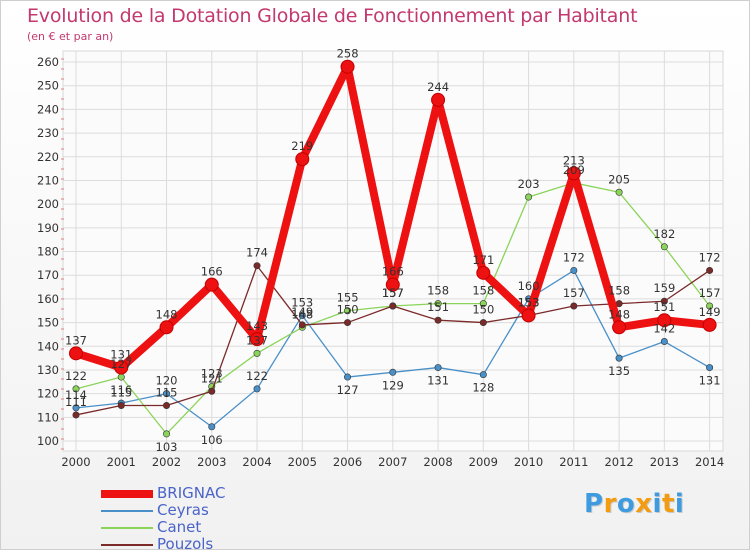 Image resolution: width=750 pixels, height=553 pixels. I want to click on data-label-ceyras: 122, so click(257, 376).